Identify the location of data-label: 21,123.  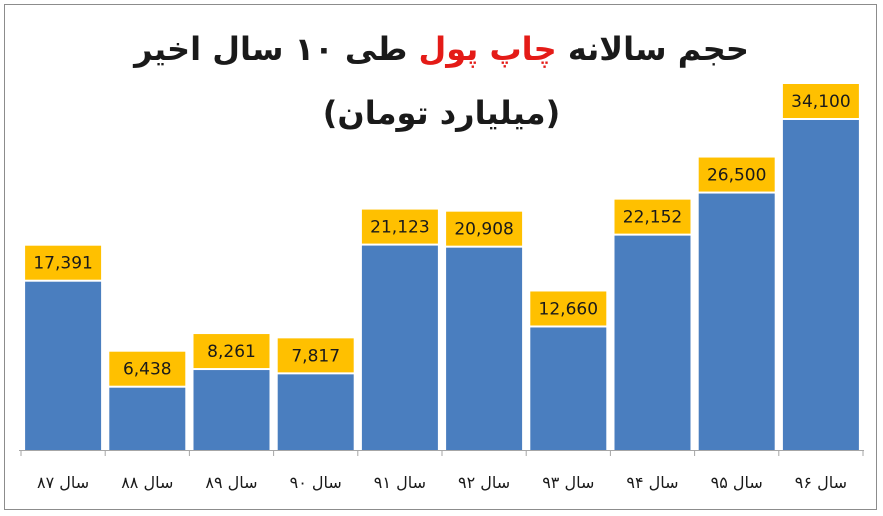
(399, 228).